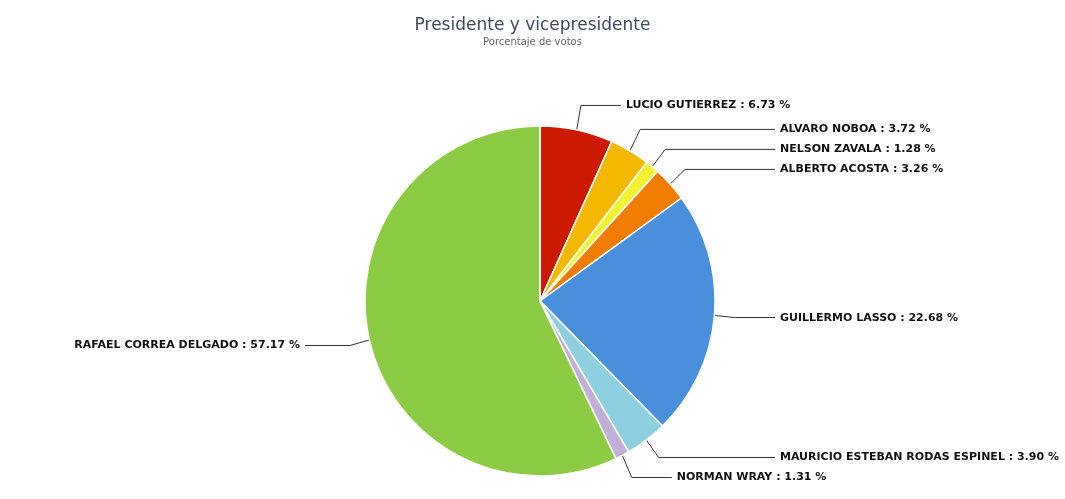  Describe the element at coordinates (532, 24) in the screenshot. I see `chart-title: Presidente y vicepresidente` at that location.